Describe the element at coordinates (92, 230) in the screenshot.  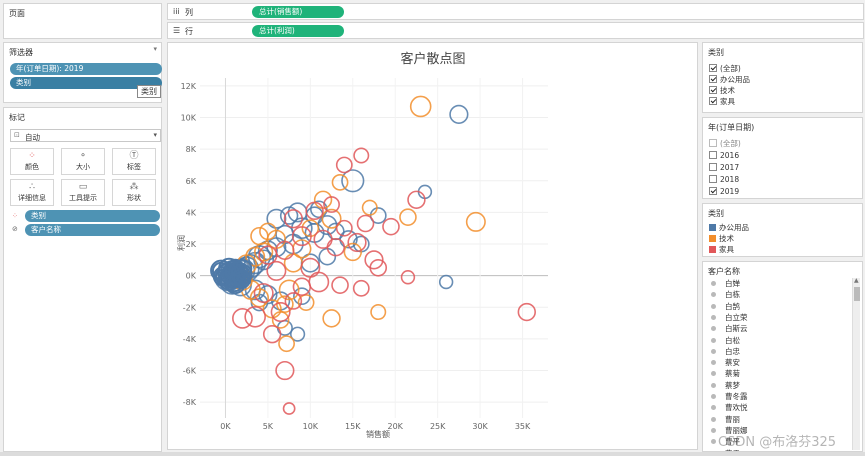
I see `marks-field-customer: 客户名称` at that location.